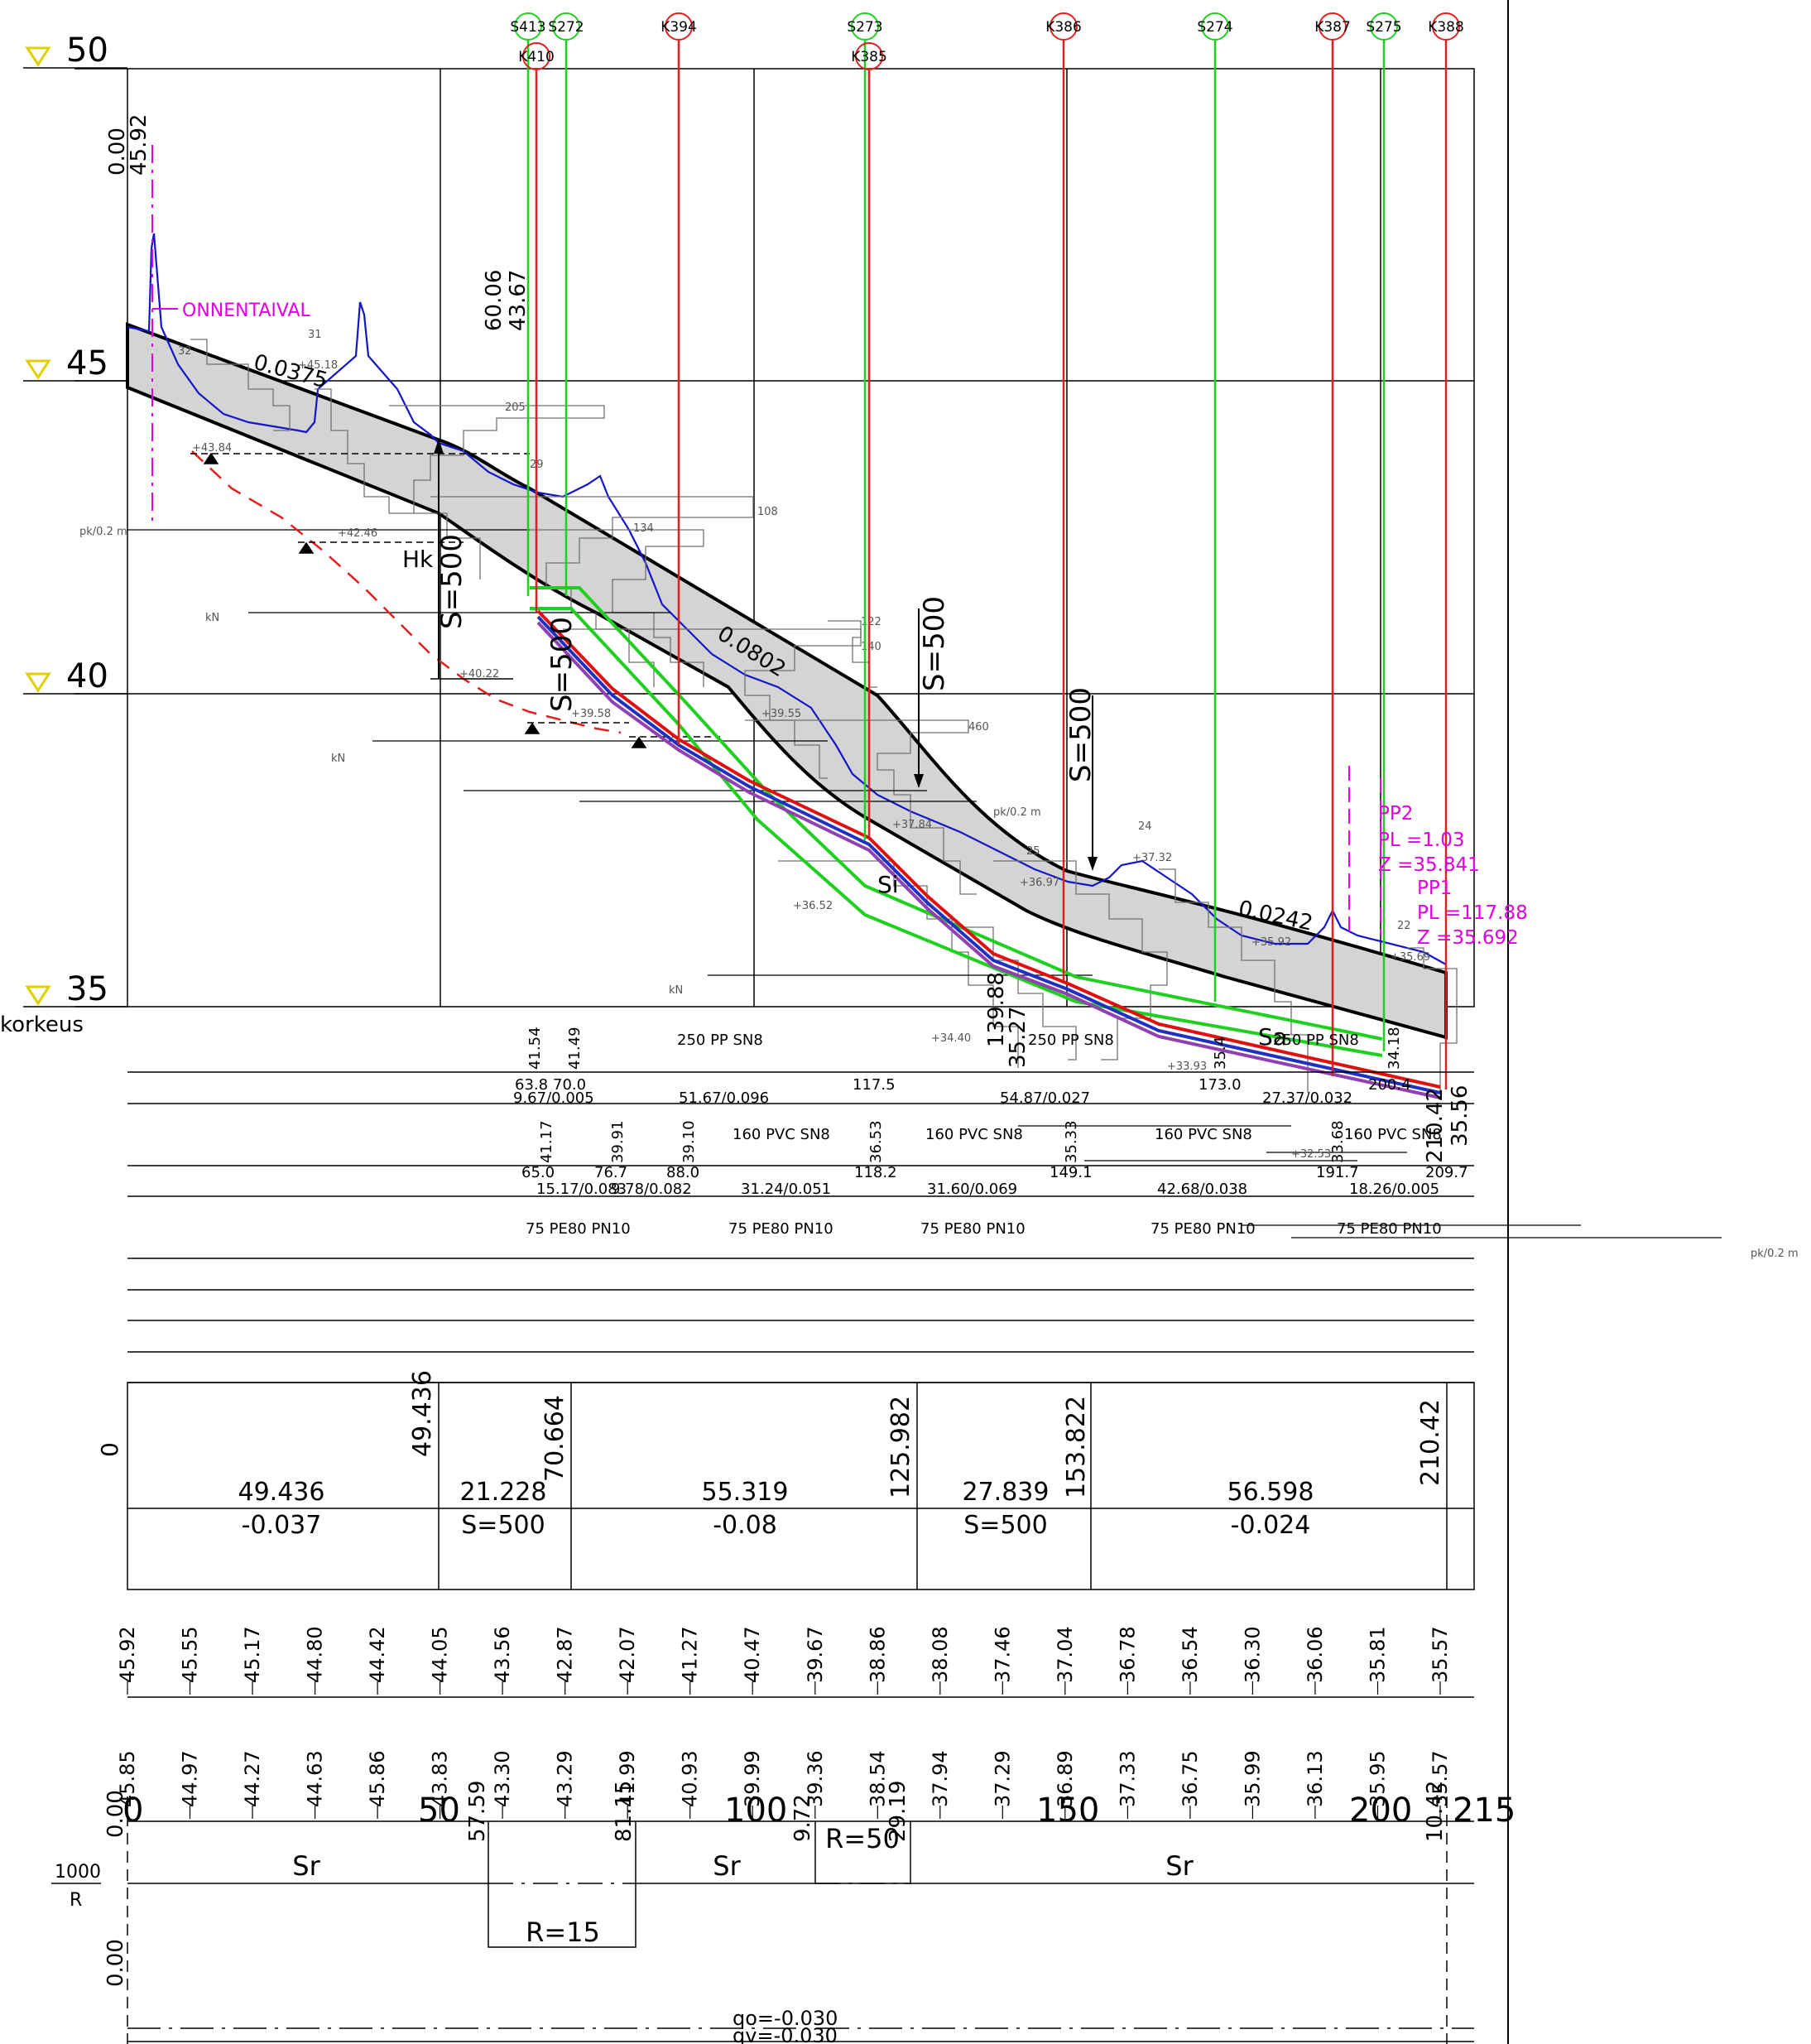 The image size is (1811, 2044). I want to click on elevation-value: 42.87, so click(565, 1654).